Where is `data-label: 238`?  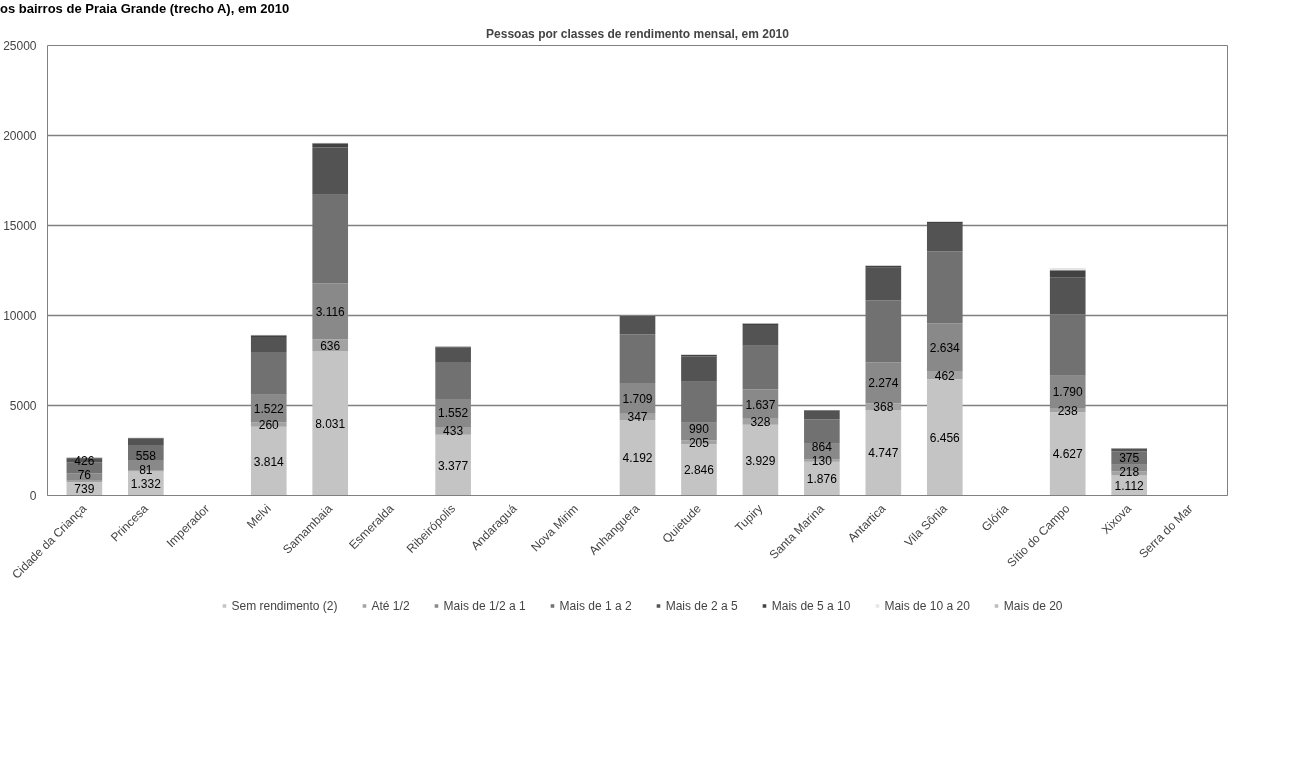
data-label: 238 is located at coordinates (1068, 410).